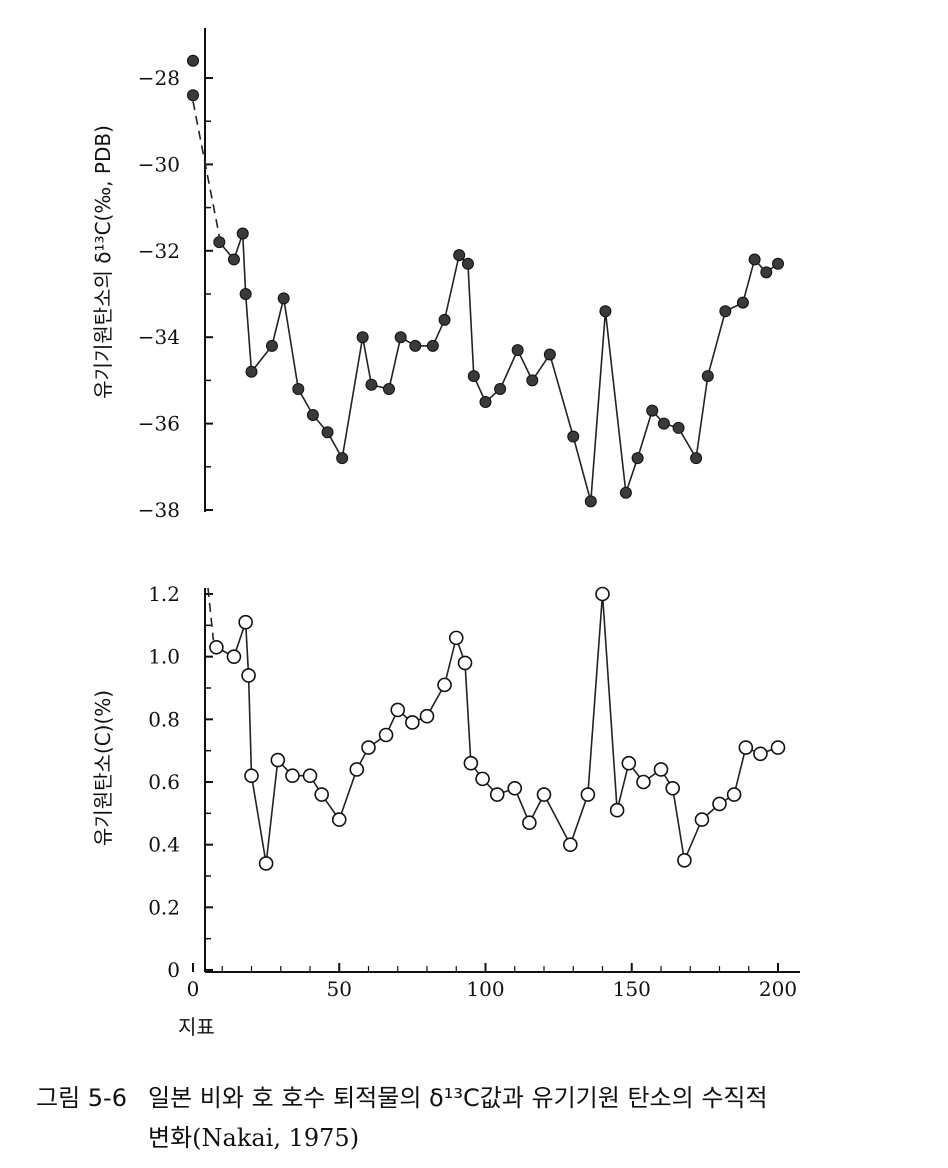 The image size is (948, 1168). Describe the element at coordinates (485, 989) in the screenshot. I see `x-tick-label: 100` at that location.